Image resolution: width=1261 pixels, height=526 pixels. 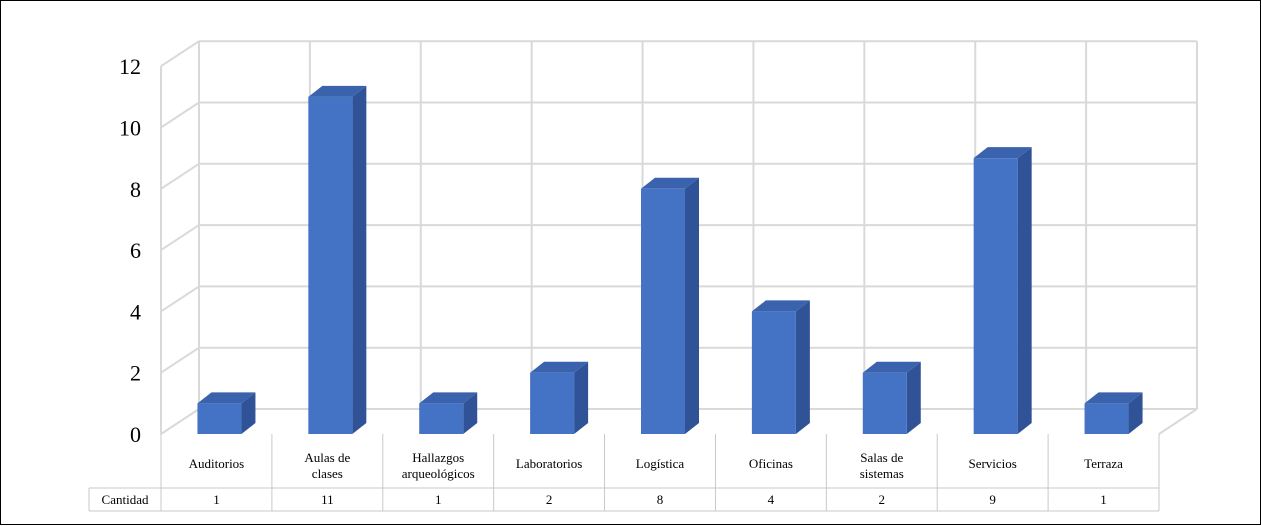 What do you see at coordinates (660, 463) in the screenshot?
I see `category-label: Logística` at bounding box center [660, 463].